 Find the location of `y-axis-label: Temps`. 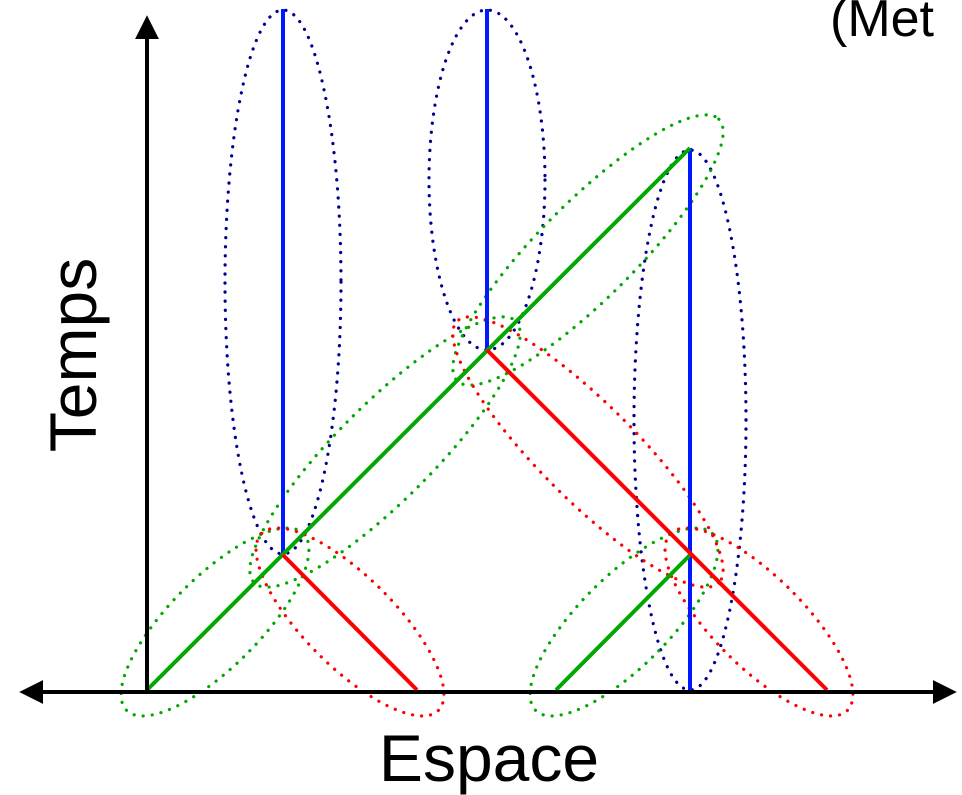

y-axis-label: Temps is located at coordinates (73, 355).